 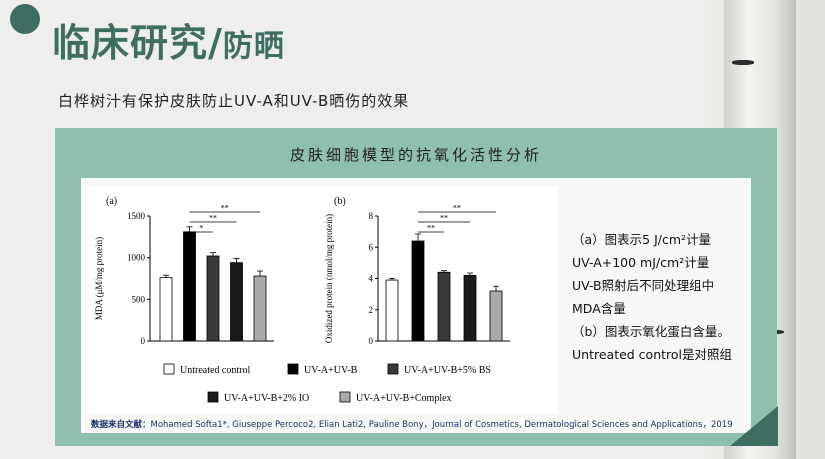 What do you see at coordinates (652, 354) in the screenshot?
I see `desc-line: Untreated control是对照组` at bounding box center [652, 354].